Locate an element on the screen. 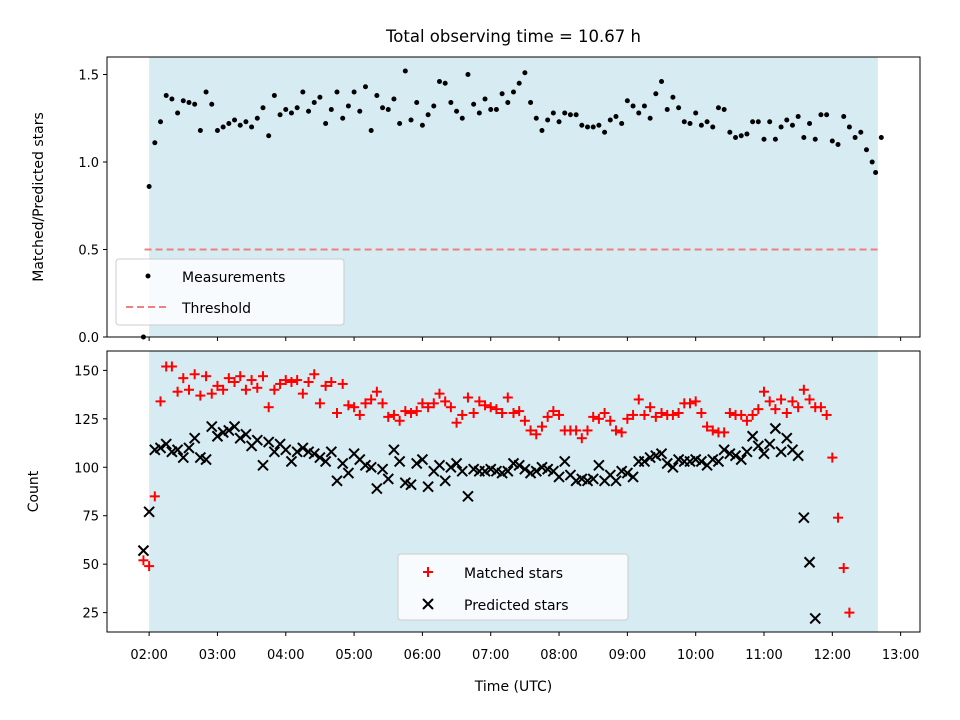  ratio-legend-box is located at coordinates (230, 292).